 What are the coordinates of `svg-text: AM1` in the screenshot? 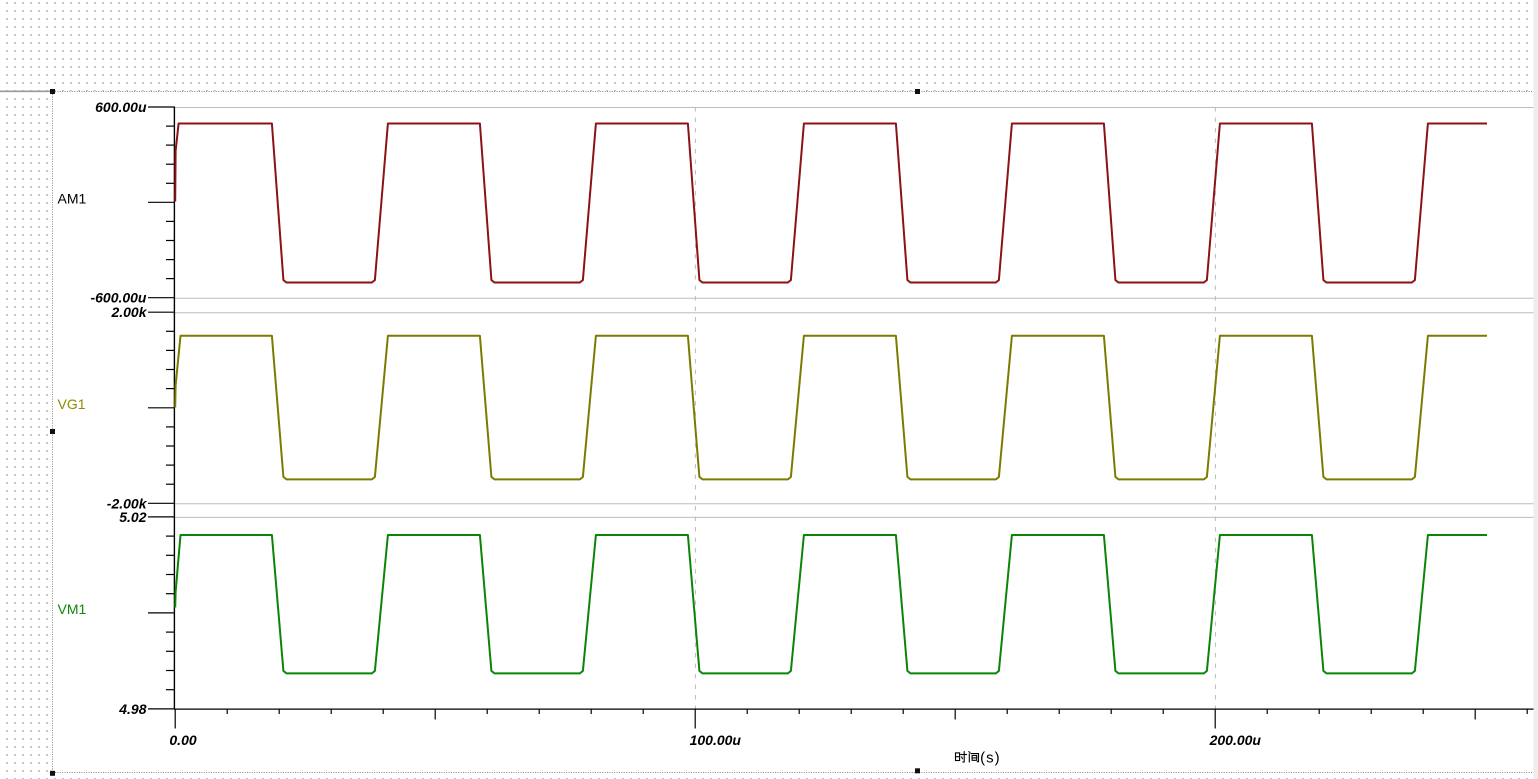 It's located at (72, 199).